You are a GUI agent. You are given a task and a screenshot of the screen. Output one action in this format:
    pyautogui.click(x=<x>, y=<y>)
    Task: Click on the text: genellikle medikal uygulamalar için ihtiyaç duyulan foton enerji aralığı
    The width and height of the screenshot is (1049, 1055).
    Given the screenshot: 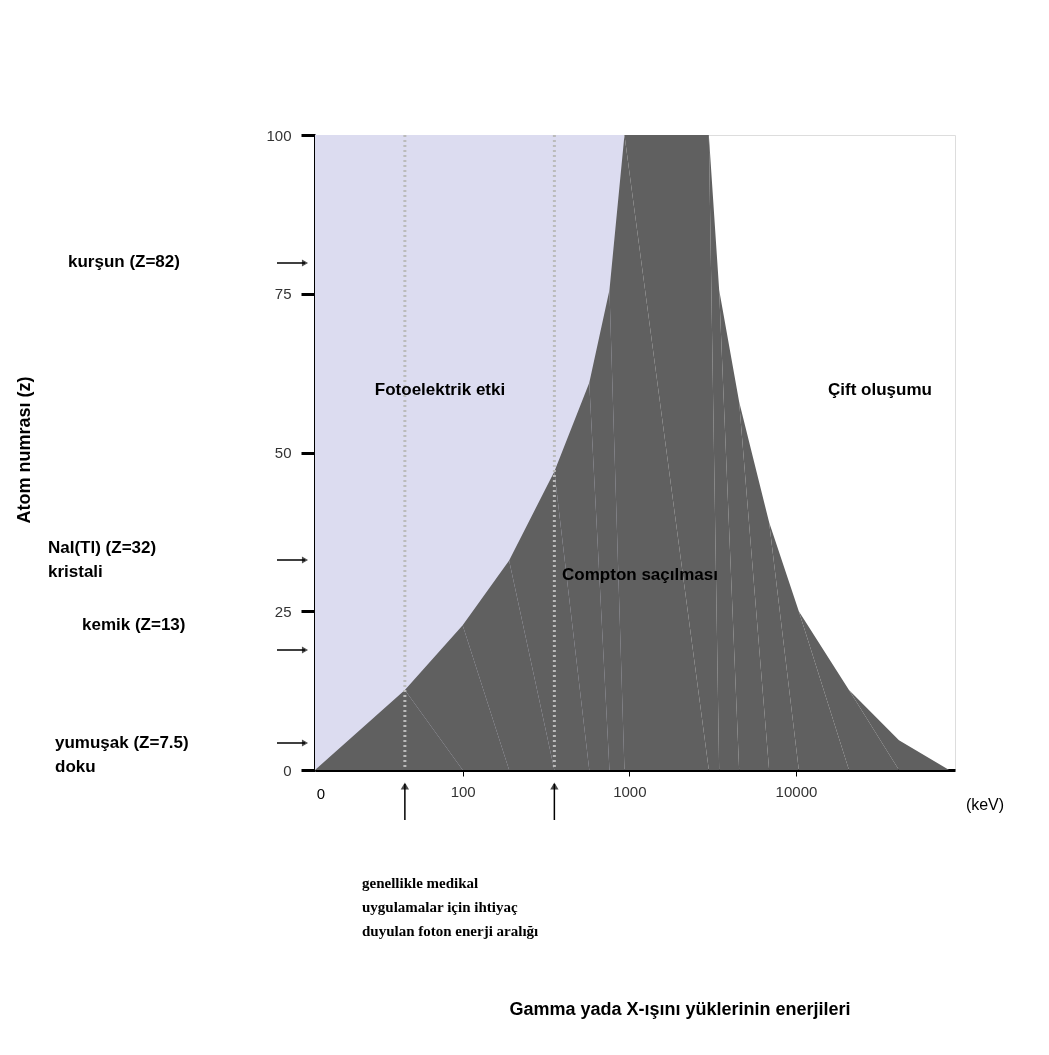 What is the action you would take?
    pyautogui.click(x=450, y=907)
    